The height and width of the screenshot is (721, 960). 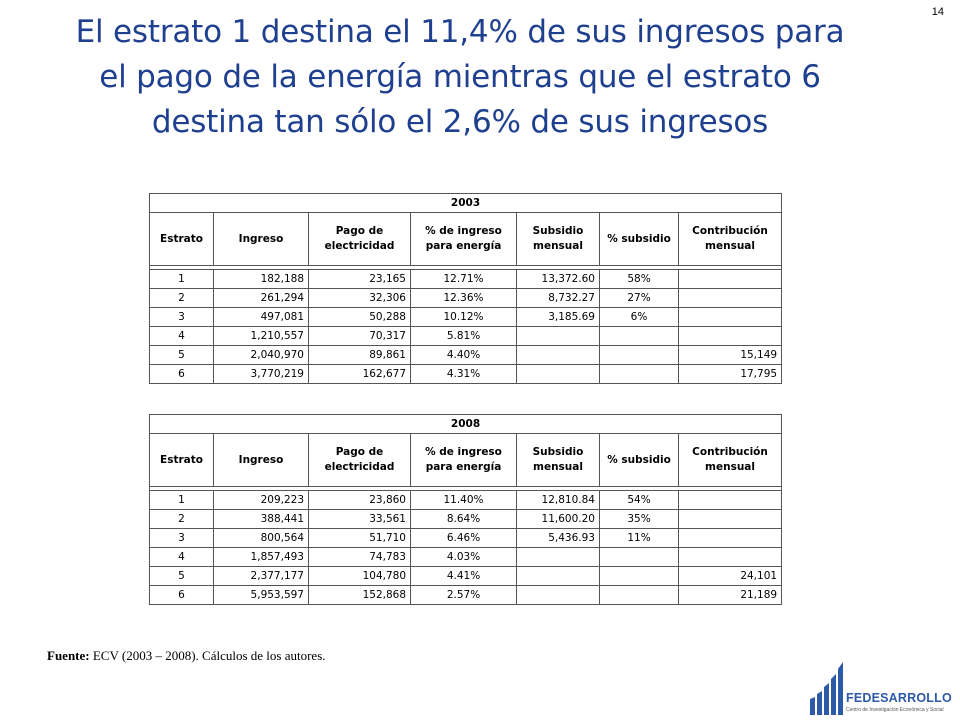 What do you see at coordinates (261, 576) in the screenshot?
I see `table-cell: 2,377,177` at bounding box center [261, 576].